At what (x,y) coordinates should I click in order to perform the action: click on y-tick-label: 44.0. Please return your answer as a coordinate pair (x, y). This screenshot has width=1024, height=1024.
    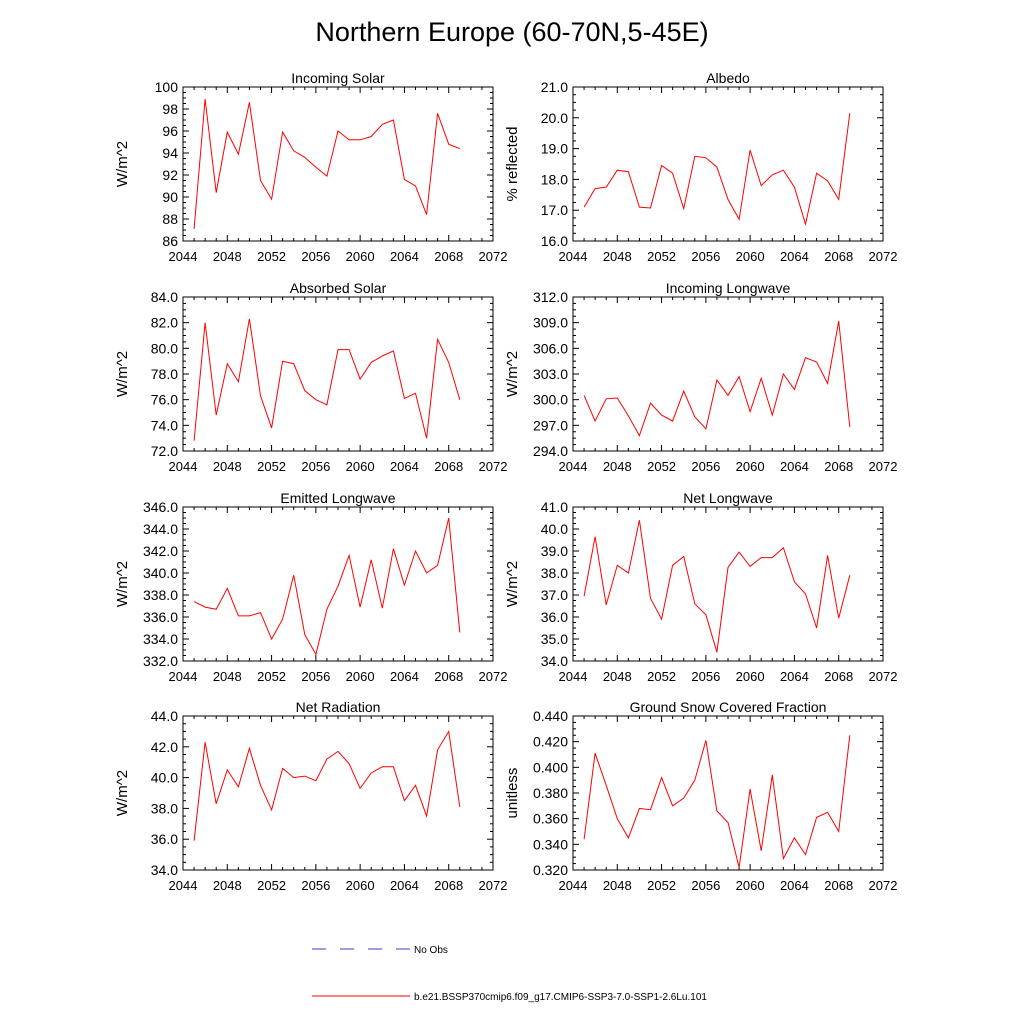
    Looking at the image, I should click on (164, 716).